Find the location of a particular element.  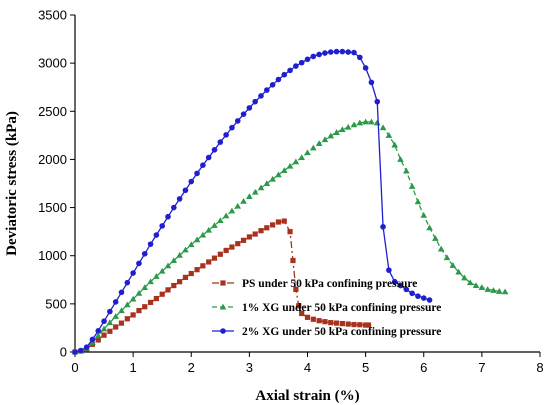

y-tick-label: 2500 is located at coordinates (52, 111).